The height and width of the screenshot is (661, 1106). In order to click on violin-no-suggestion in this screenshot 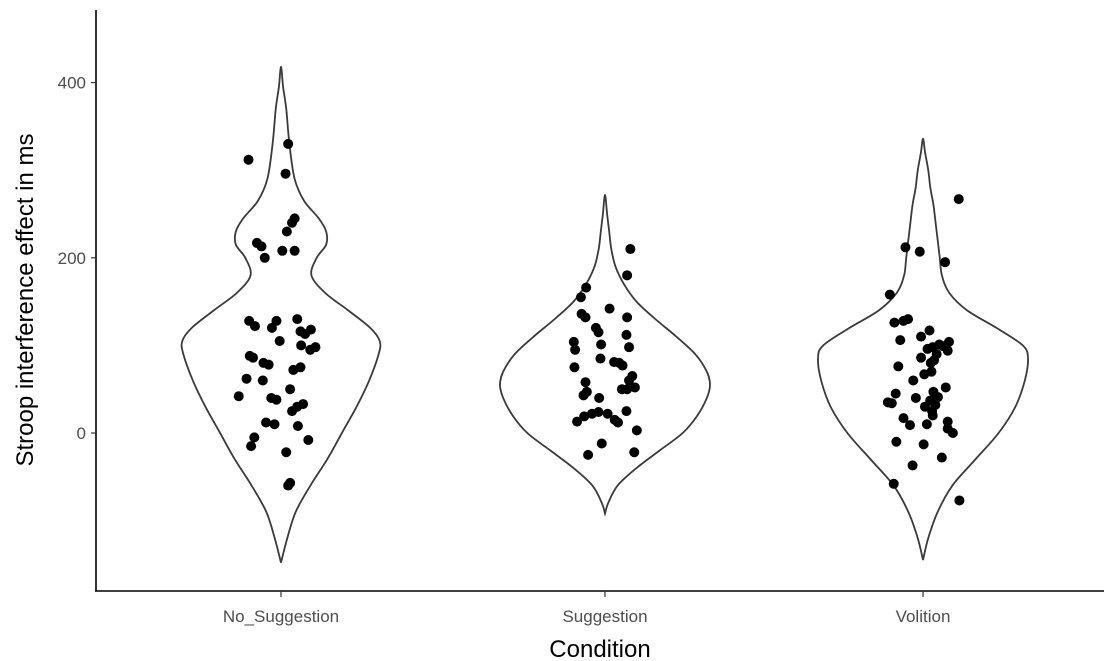, I will do `click(281, 315)`.